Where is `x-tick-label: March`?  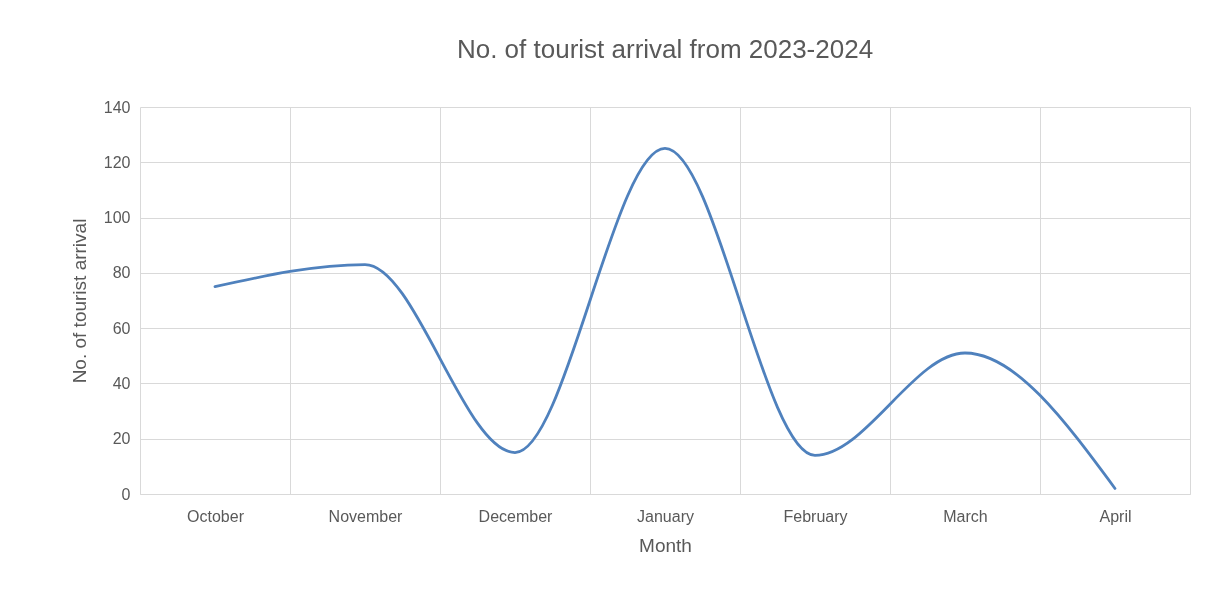
x-tick-label: March is located at coordinates (965, 516).